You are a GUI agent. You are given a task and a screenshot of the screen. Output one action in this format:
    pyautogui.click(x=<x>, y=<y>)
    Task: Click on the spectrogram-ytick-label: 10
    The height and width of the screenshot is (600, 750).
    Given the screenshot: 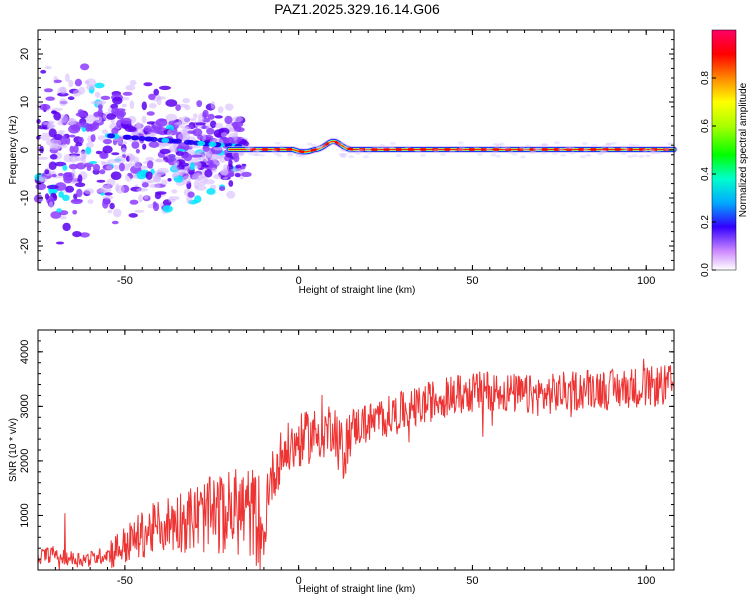 What is the action you would take?
    pyautogui.click(x=25, y=102)
    